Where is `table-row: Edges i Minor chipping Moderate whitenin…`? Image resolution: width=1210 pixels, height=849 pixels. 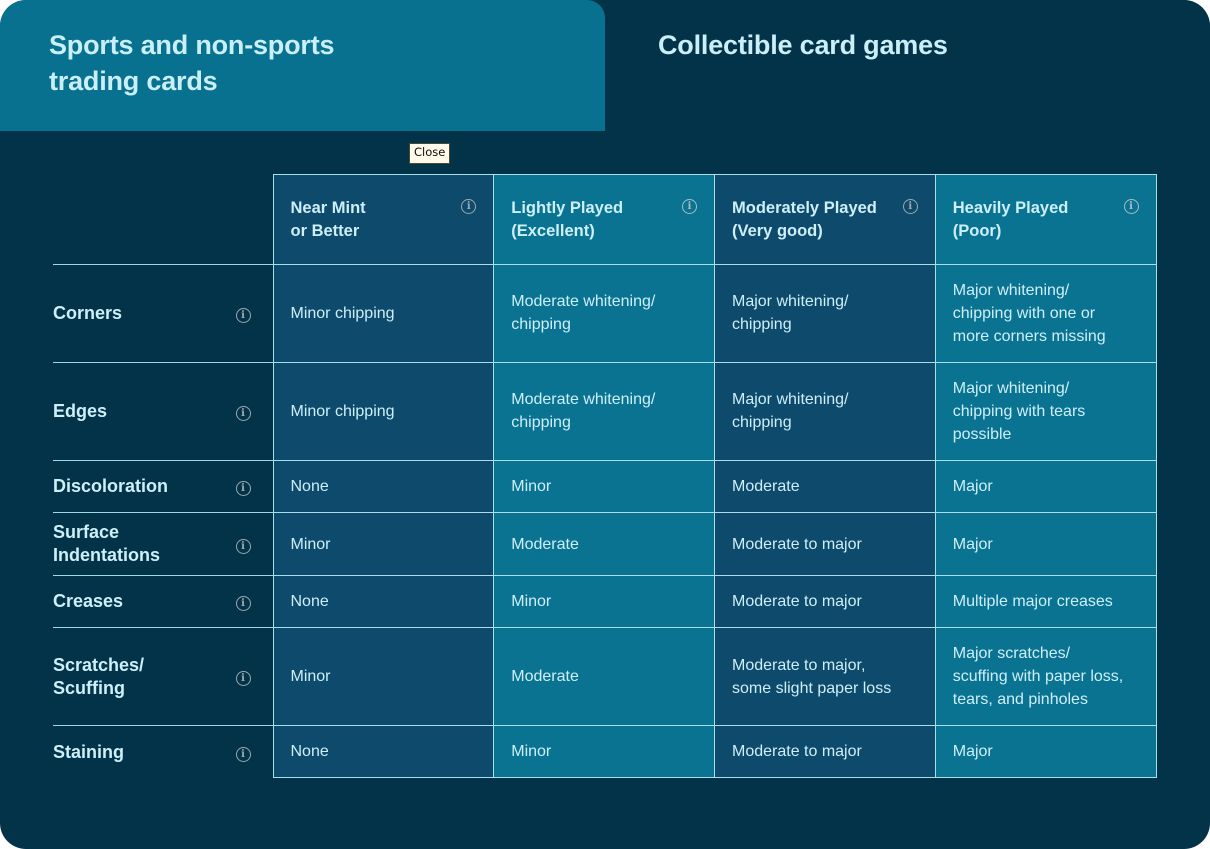 table-row: Edges i Minor chipping Moderate whitenin… is located at coordinates (605, 411).